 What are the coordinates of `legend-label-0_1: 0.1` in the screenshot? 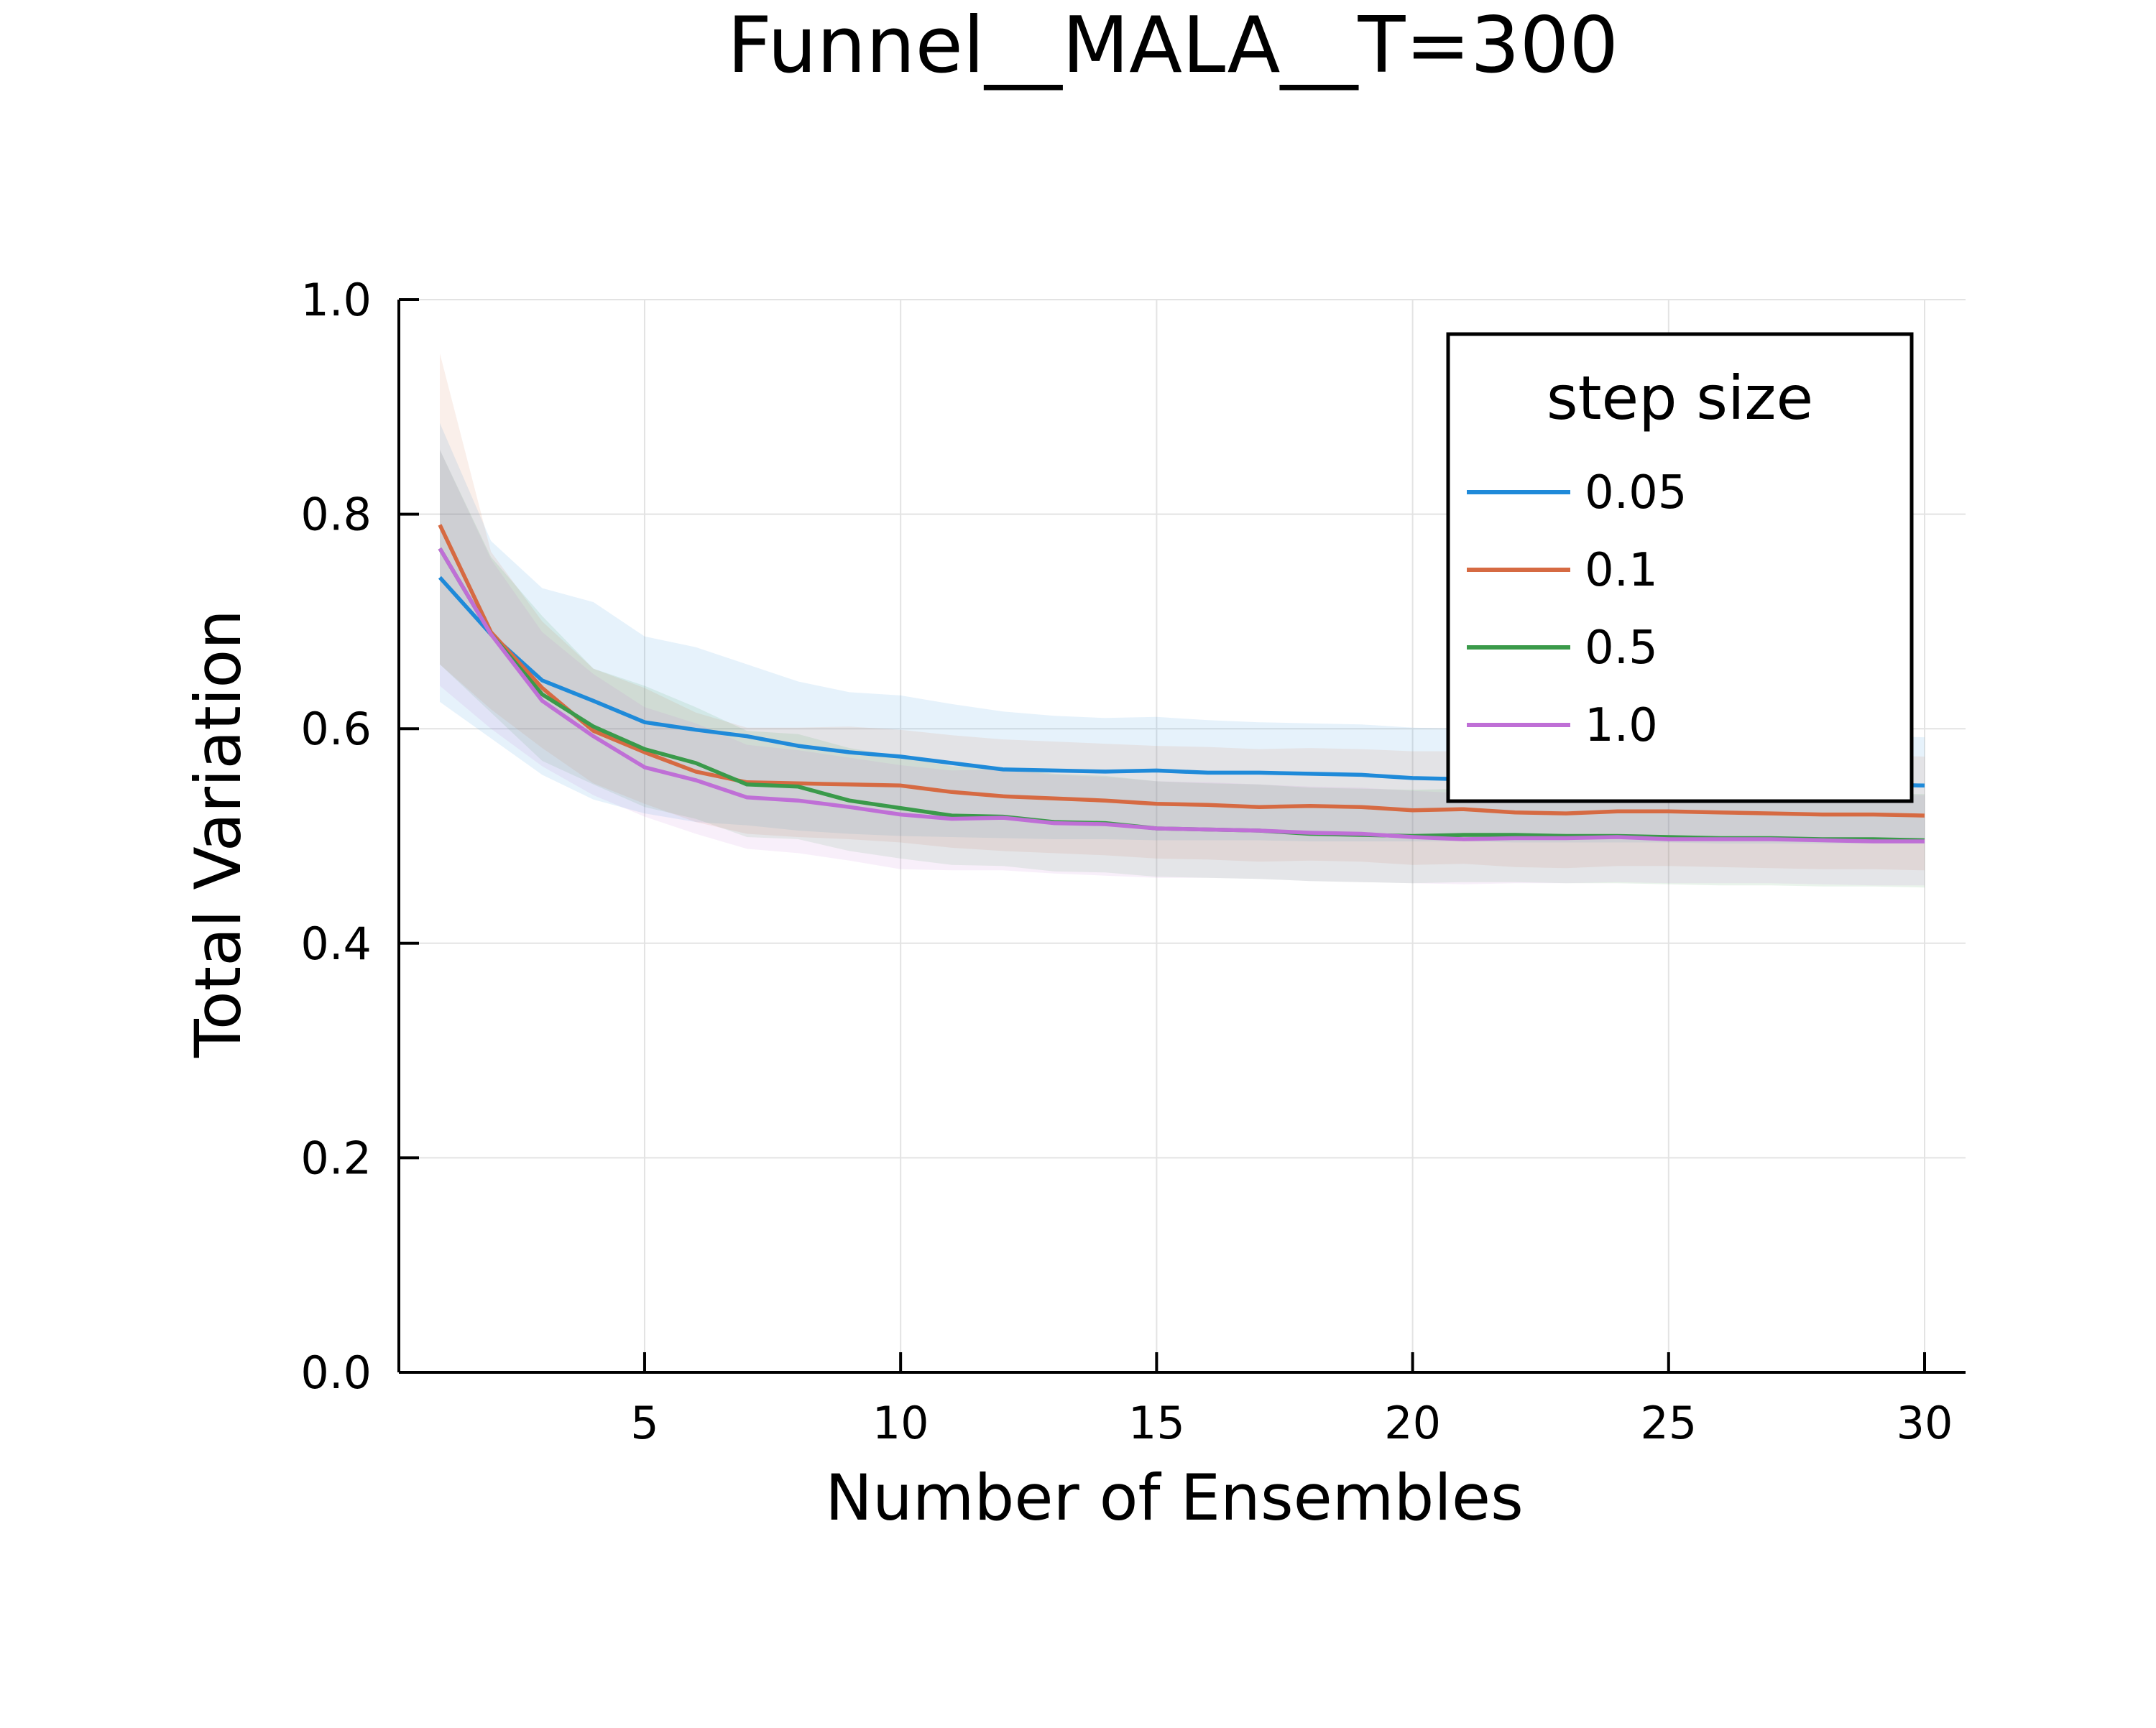 It's located at (1621, 571).